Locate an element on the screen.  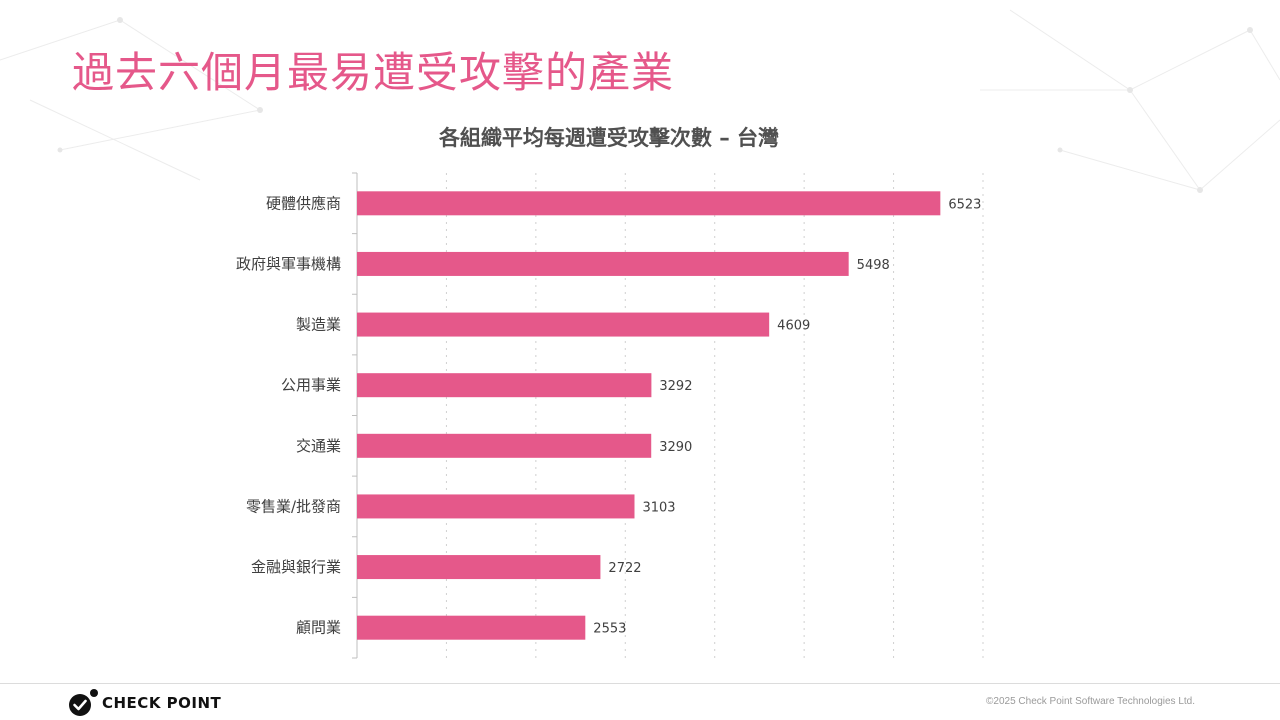
category-label: 交通業 is located at coordinates (318, 446).